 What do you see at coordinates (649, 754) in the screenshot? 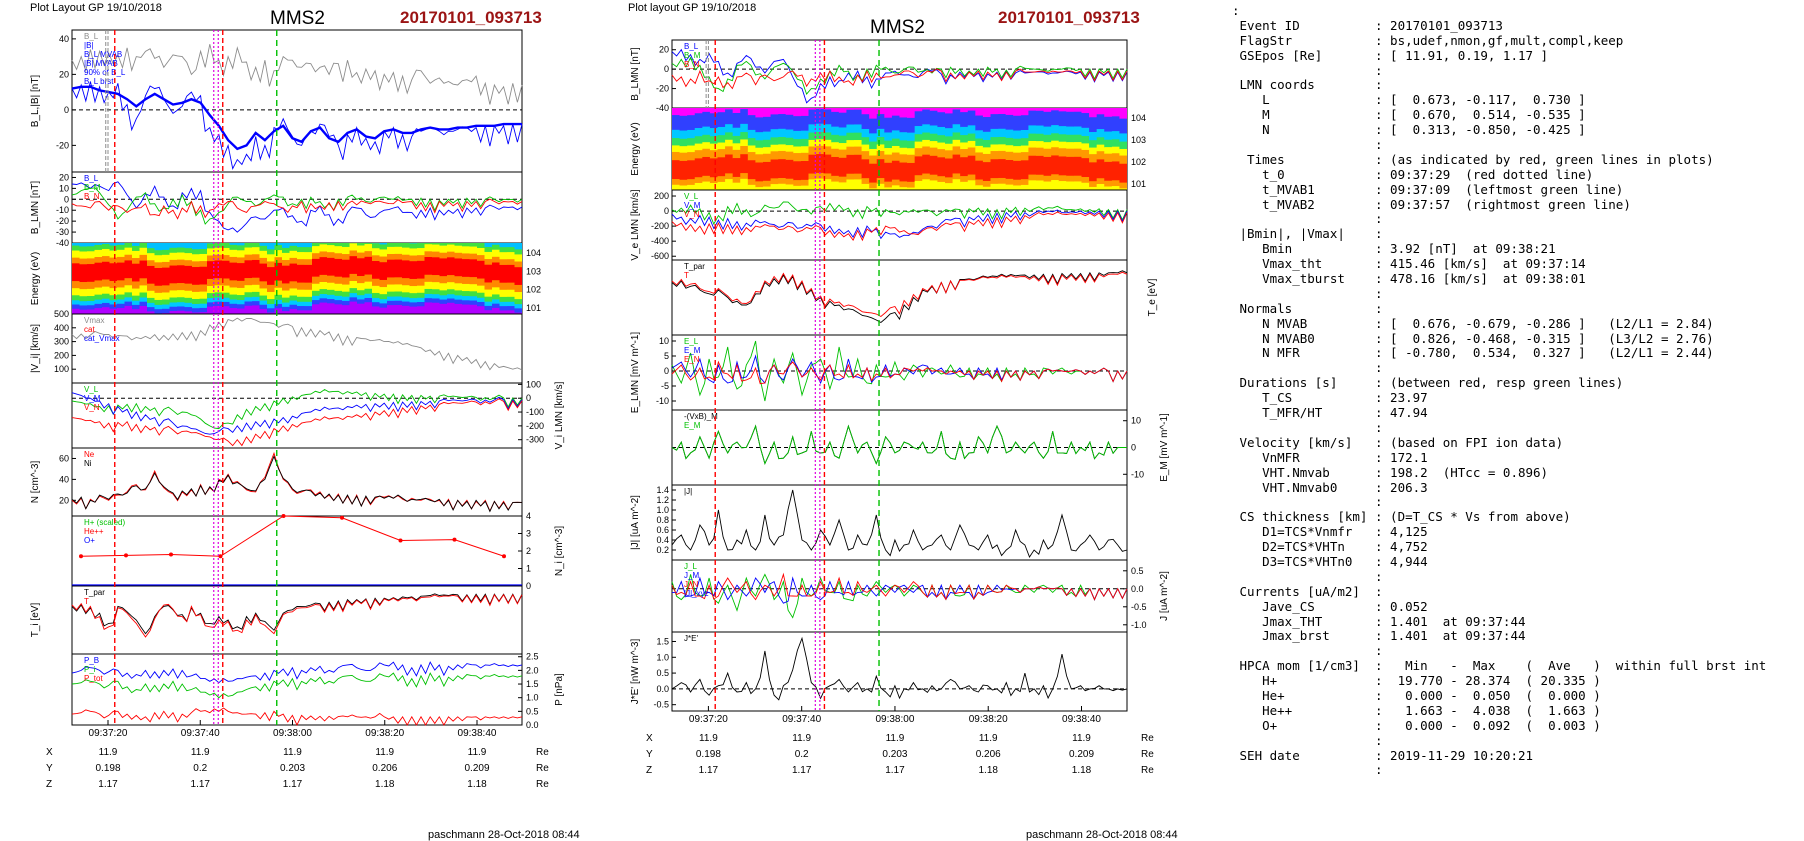
I see `mid-ephem-label: Y` at bounding box center [649, 754].